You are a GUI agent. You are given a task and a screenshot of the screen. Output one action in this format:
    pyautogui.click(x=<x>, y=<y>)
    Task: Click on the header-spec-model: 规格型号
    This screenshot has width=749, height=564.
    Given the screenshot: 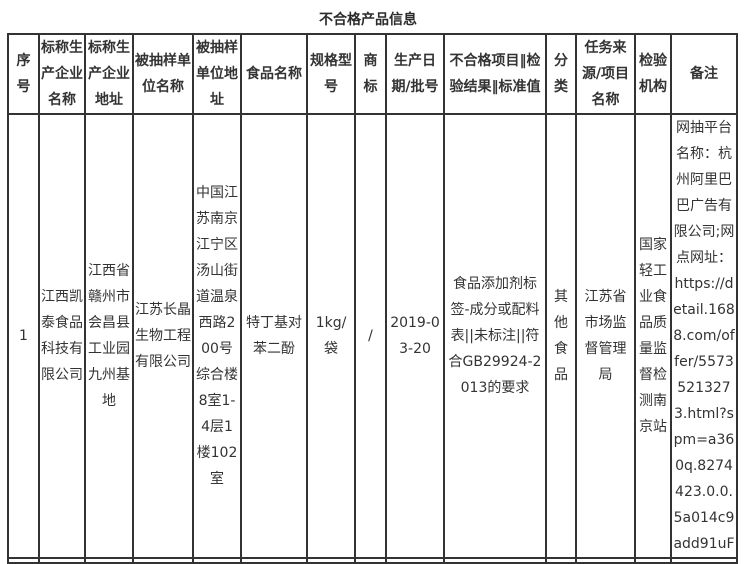 What is the action you would take?
    pyautogui.click(x=331, y=74)
    